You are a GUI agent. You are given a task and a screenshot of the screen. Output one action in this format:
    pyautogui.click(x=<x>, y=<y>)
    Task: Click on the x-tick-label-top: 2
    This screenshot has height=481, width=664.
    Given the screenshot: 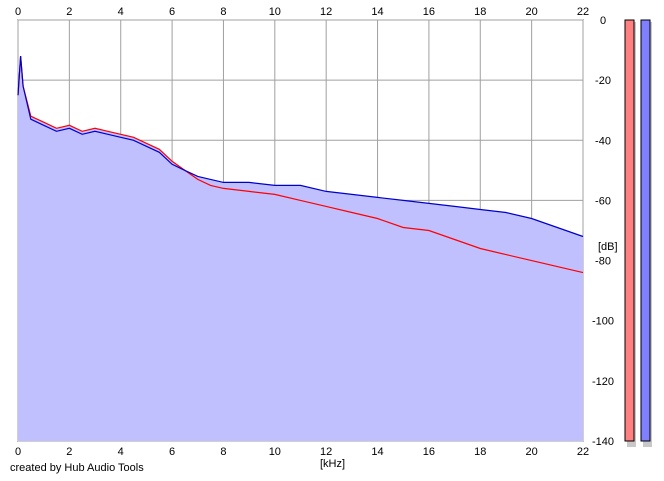 What is the action you would take?
    pyautogui.click(x=69, y=12)
    